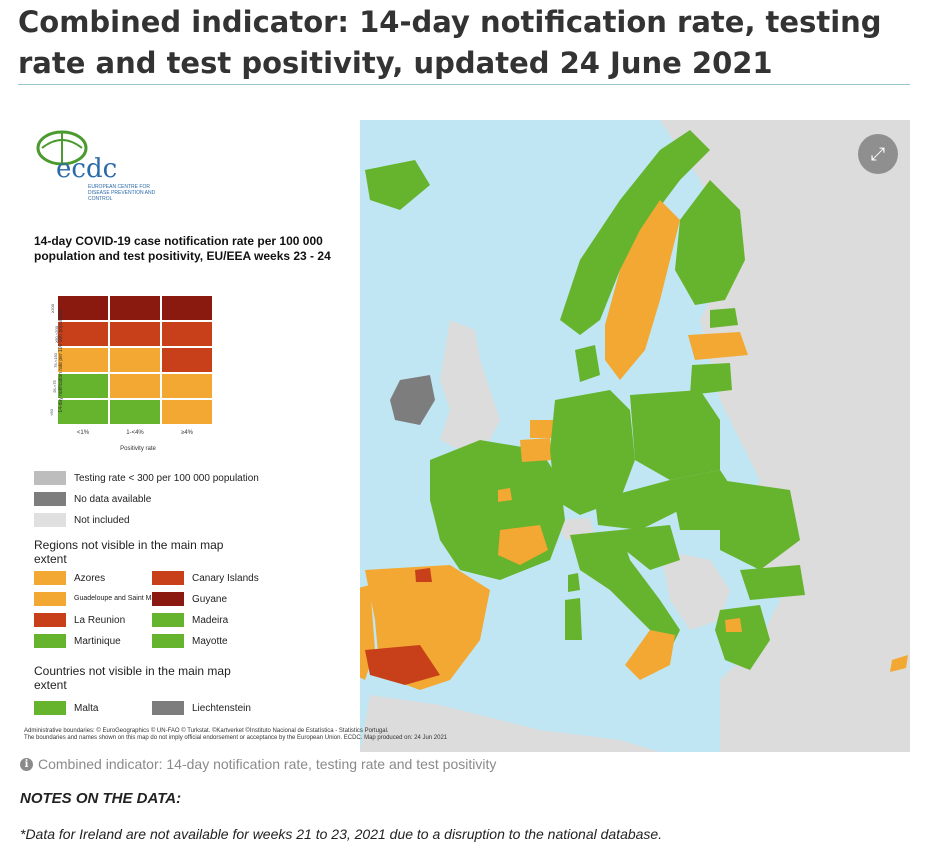 This screenshot has width=940, height=854. I want to click on legend-entry: Guadeloupe and Saint Martin, so click(99, 599).